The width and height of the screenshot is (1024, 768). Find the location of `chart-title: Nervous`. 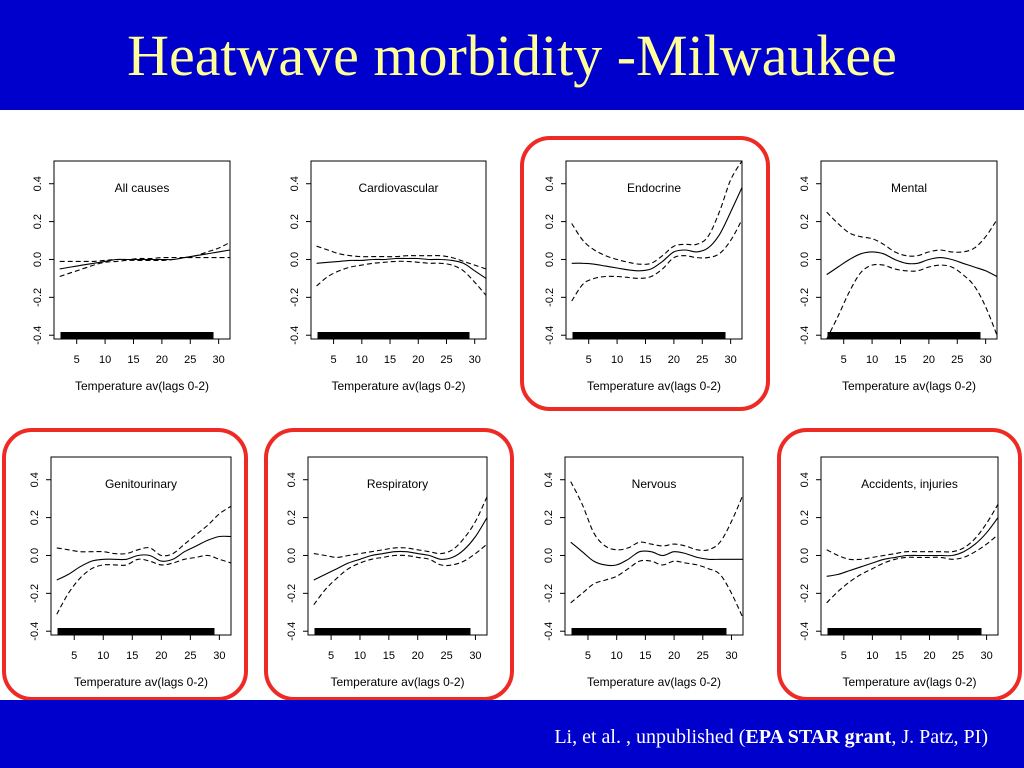

chart-title: Nervous is located at coordinates (654, 484).